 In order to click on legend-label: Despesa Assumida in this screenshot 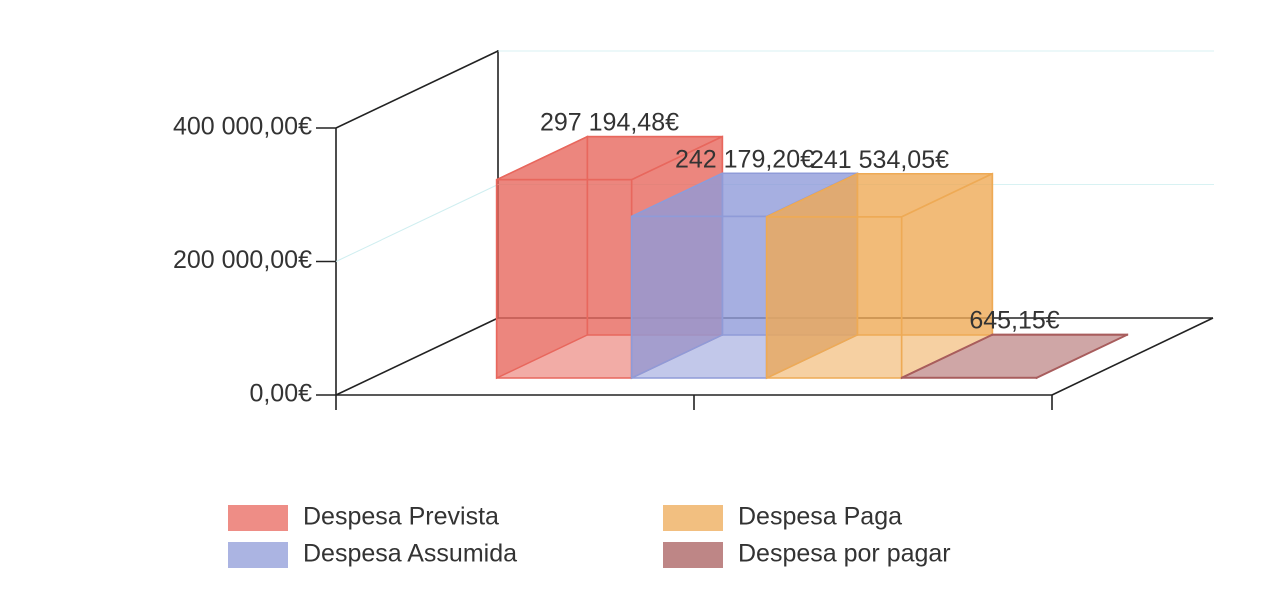, I will do `click(410, 554)`.